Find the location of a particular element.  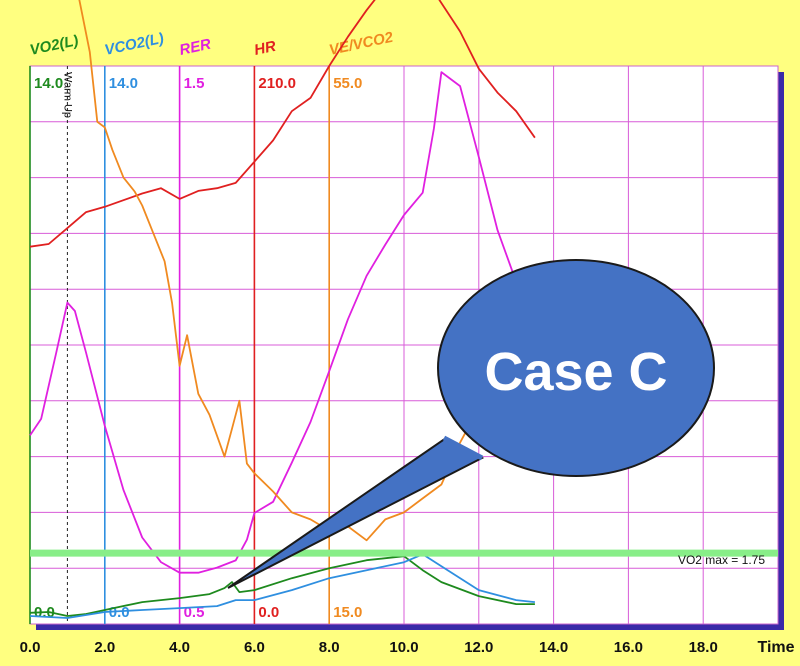

callout-bubble is located at coordinates (576, 368).